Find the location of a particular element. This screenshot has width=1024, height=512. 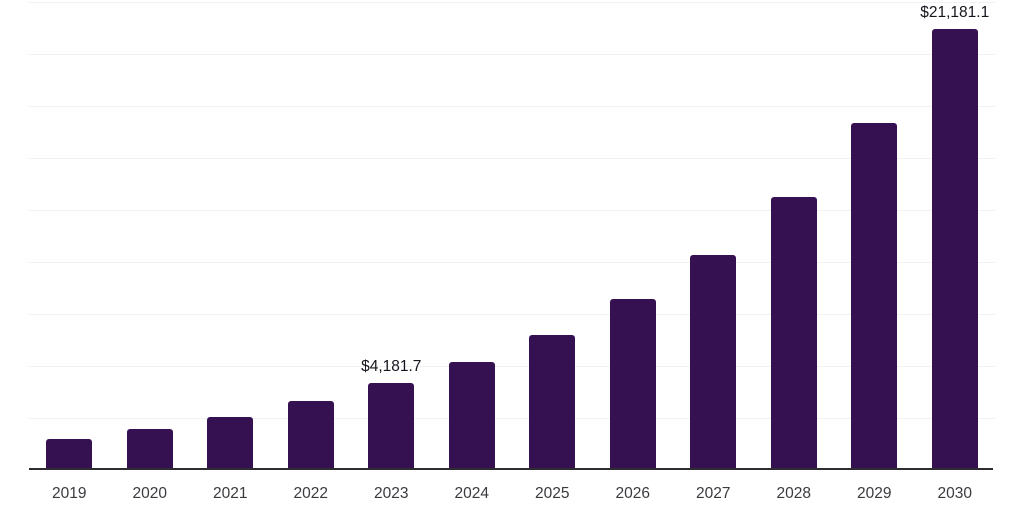

bar-2022 is located at coordinates (310, 435).